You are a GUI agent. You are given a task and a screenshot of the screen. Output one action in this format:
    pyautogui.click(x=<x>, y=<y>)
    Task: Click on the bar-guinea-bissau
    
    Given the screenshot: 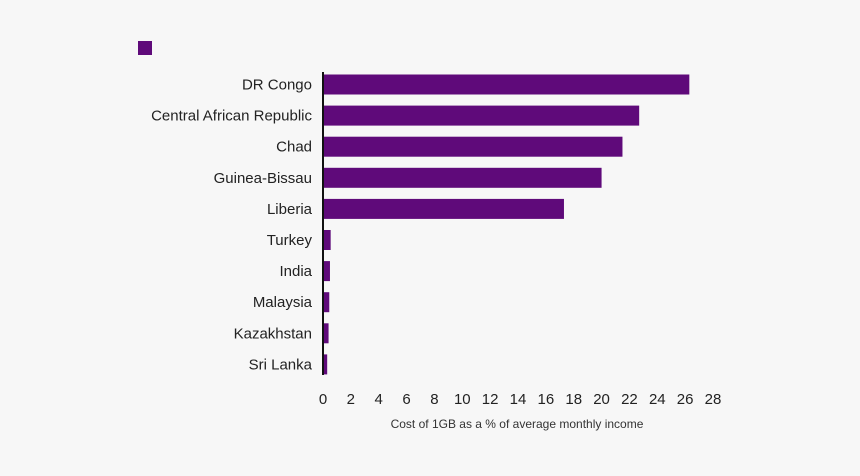 What is the action you would take?
    pyautogui.click(x=462, y=177)
    